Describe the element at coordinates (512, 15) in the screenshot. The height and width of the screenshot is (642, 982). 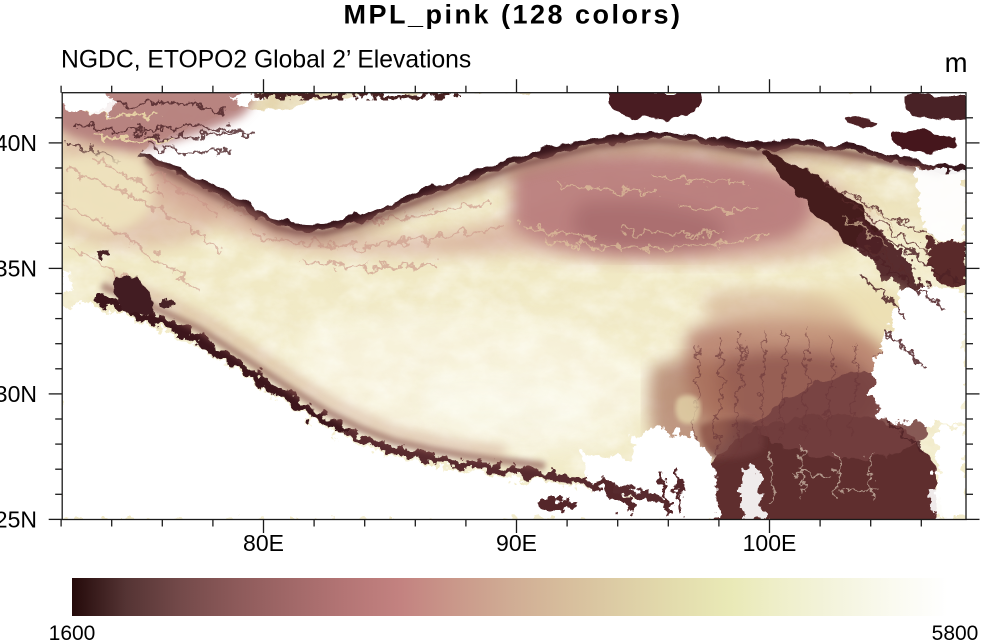
I see `svg-text: MPL_pink (128 colors)` at that location.